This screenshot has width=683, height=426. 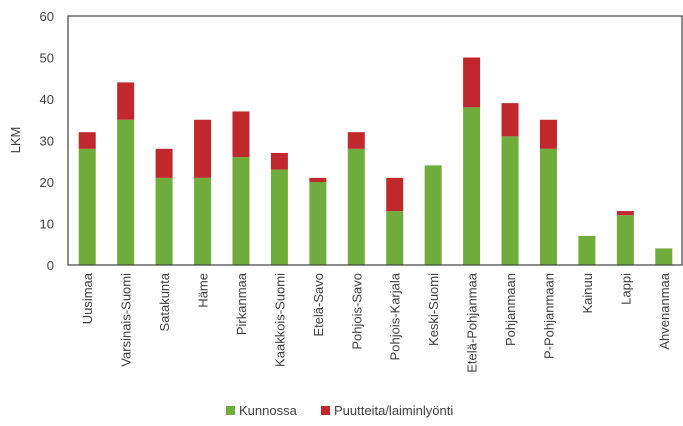 I want to click on x-tick-label: Lappi, so click(x=625, y=289).